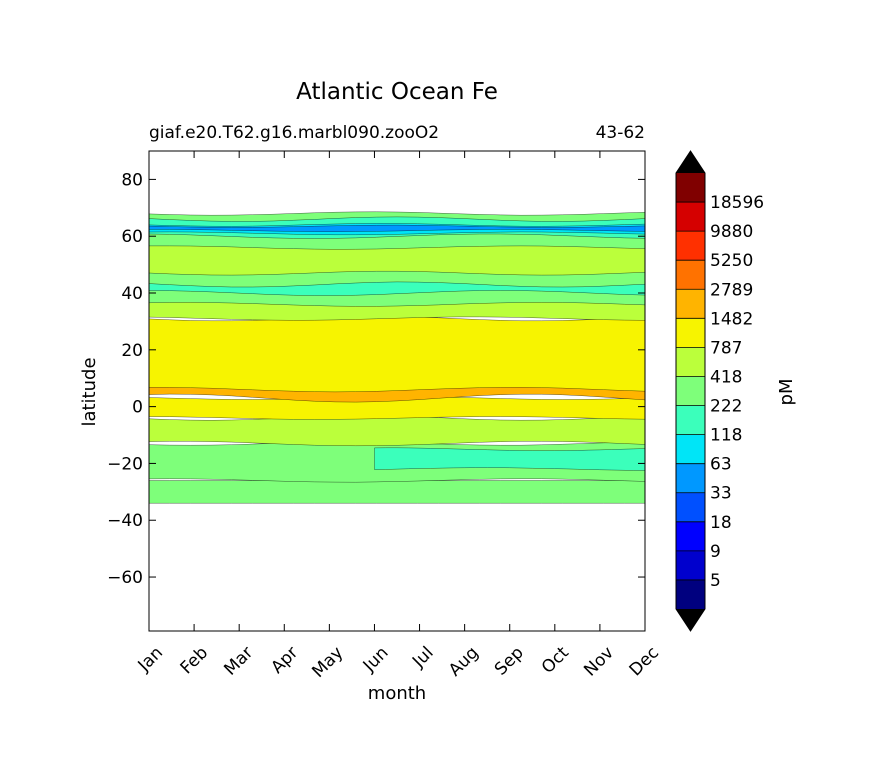 This screenshot has height=783, width=875. Describe the element at coordinates (731, 319) in the screenshot. I see `colorbar-tick-label: 1482` at that location.